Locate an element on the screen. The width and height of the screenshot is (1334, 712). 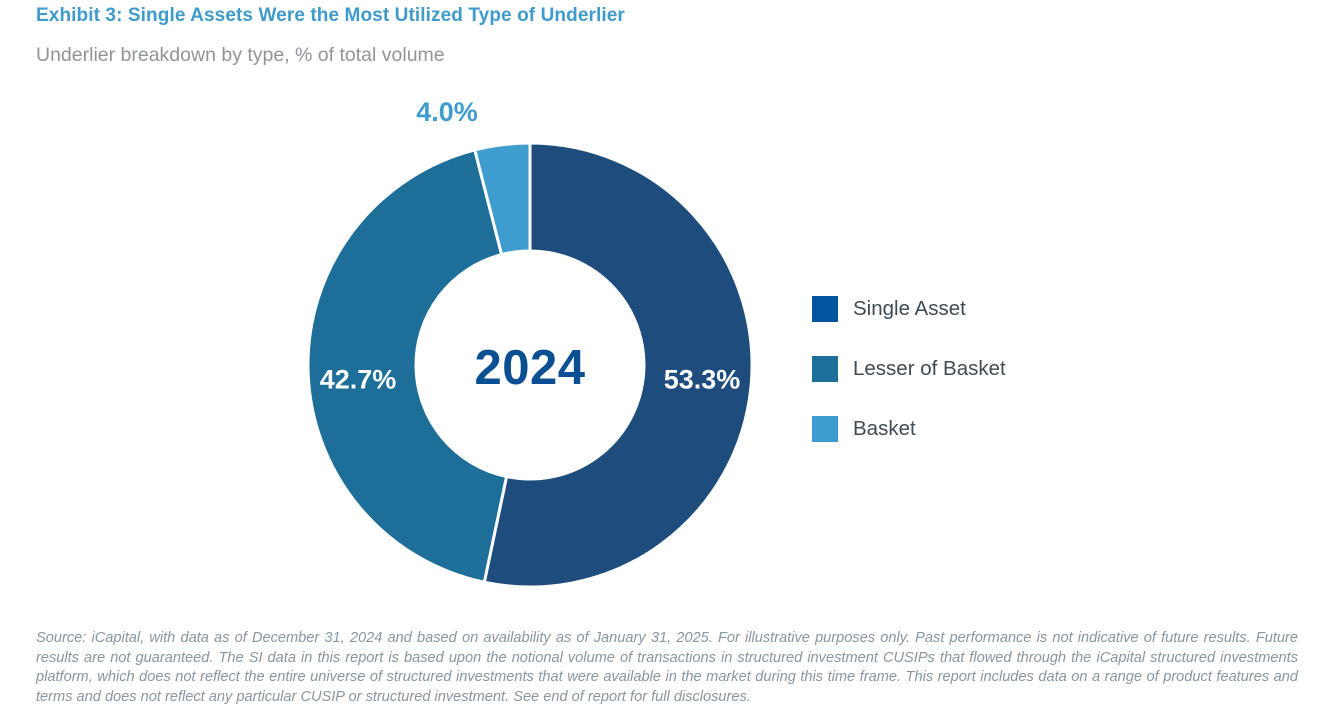
donut-slice-single-asset is located at coordinates (618, 365).